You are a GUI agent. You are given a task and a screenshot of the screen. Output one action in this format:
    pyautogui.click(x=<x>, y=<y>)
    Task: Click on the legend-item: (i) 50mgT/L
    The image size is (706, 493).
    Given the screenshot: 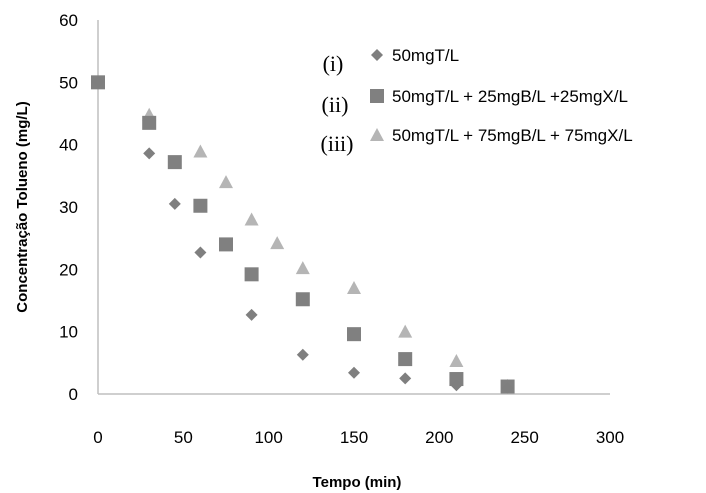 What is the action you would take?
    pyautogui.click(x=391, y=61)
    